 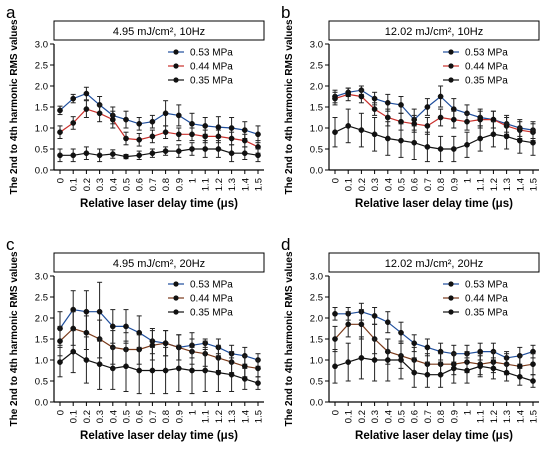 I want to click on series-0-35-MPa, so click(x=159, y=151).